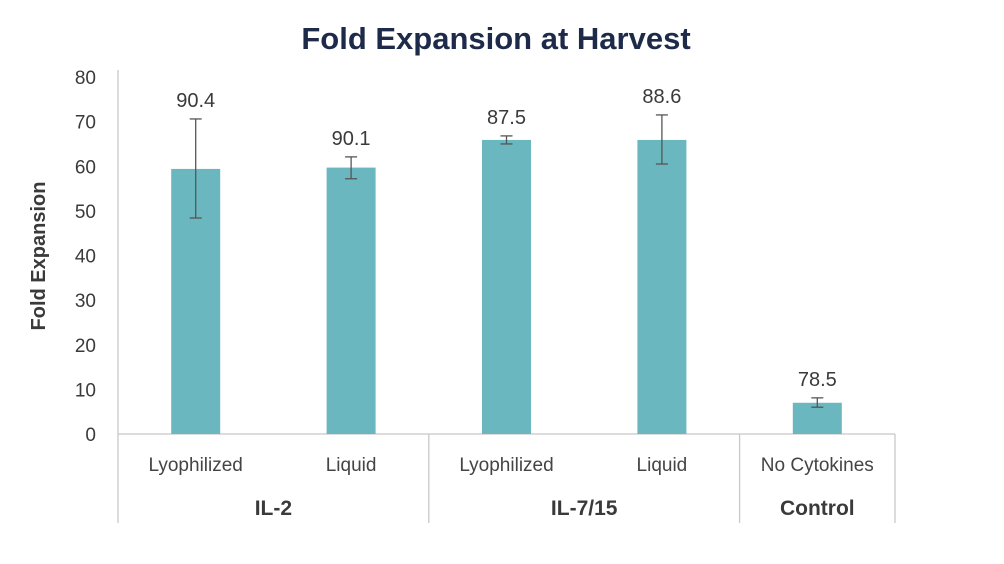  Describe the element at coordinates (85, 123) in the screenshot. I see `y-tick-label: 70` at that location.